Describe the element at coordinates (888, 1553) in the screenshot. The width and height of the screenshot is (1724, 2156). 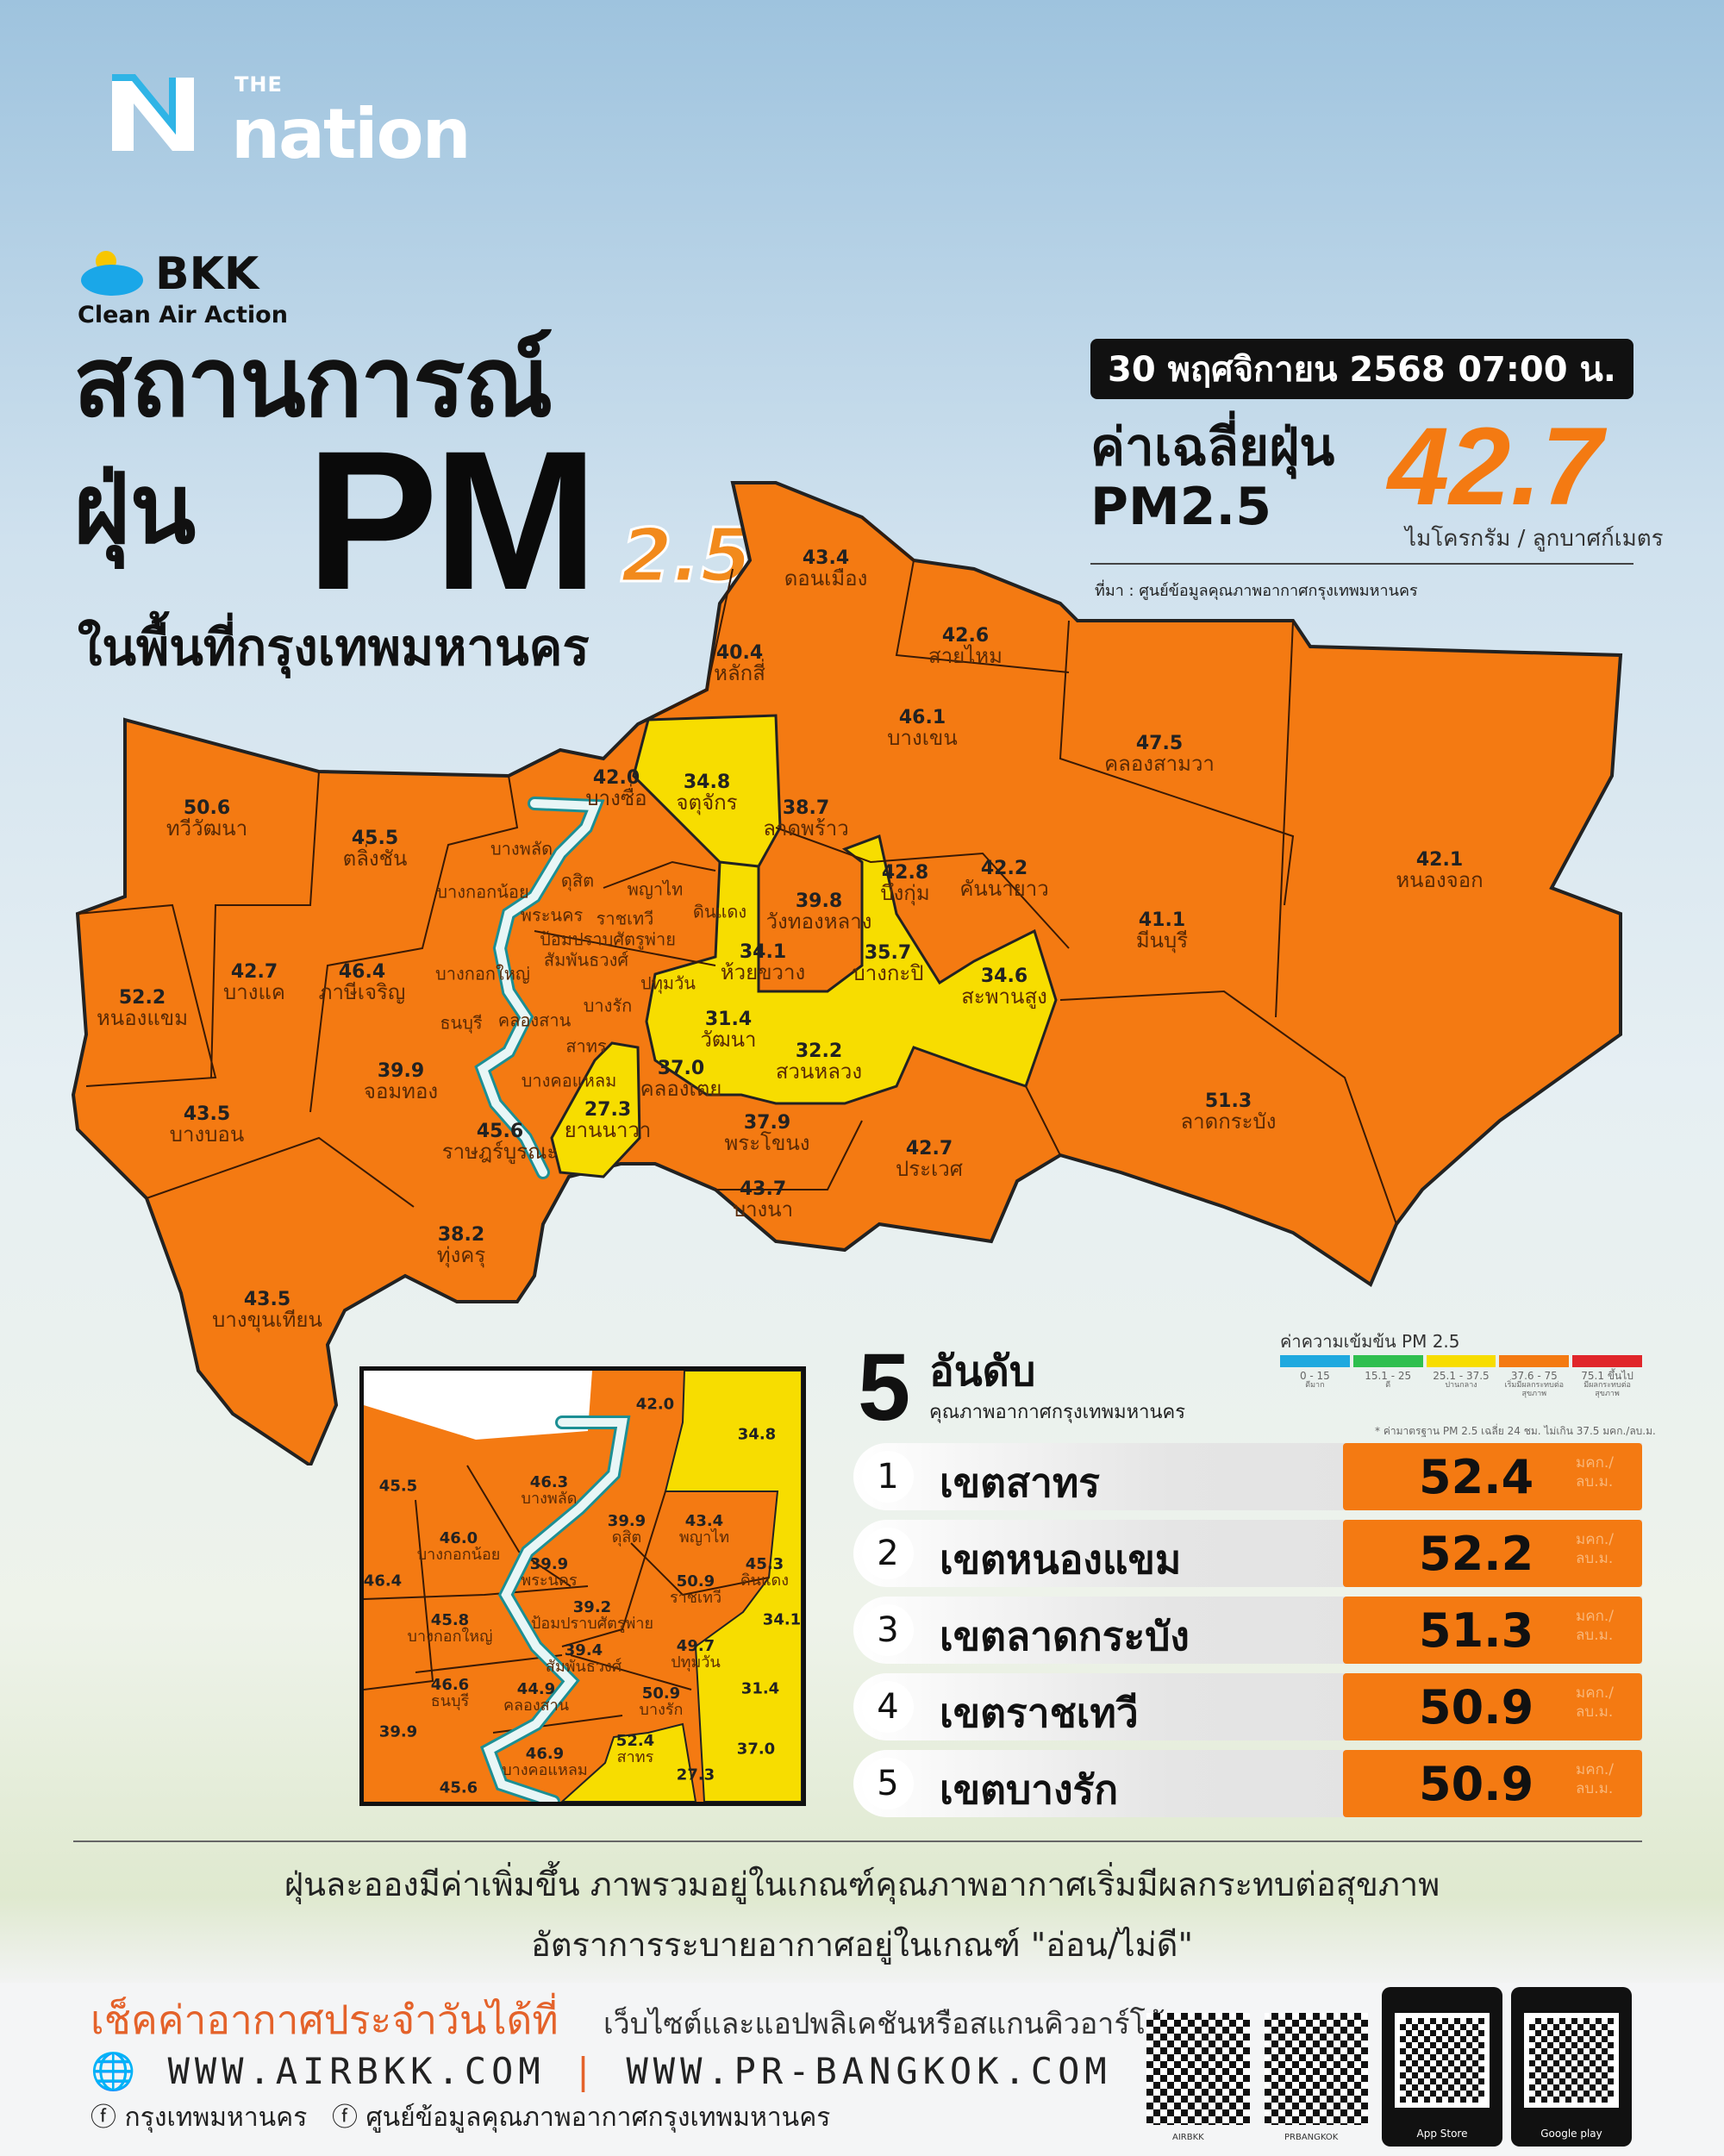
I see `rank-number: 2` at that location.